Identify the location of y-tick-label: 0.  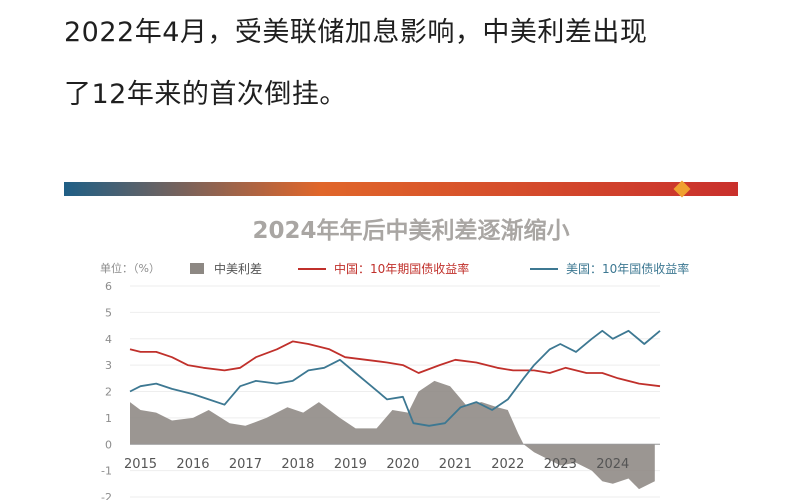
(108, 444).